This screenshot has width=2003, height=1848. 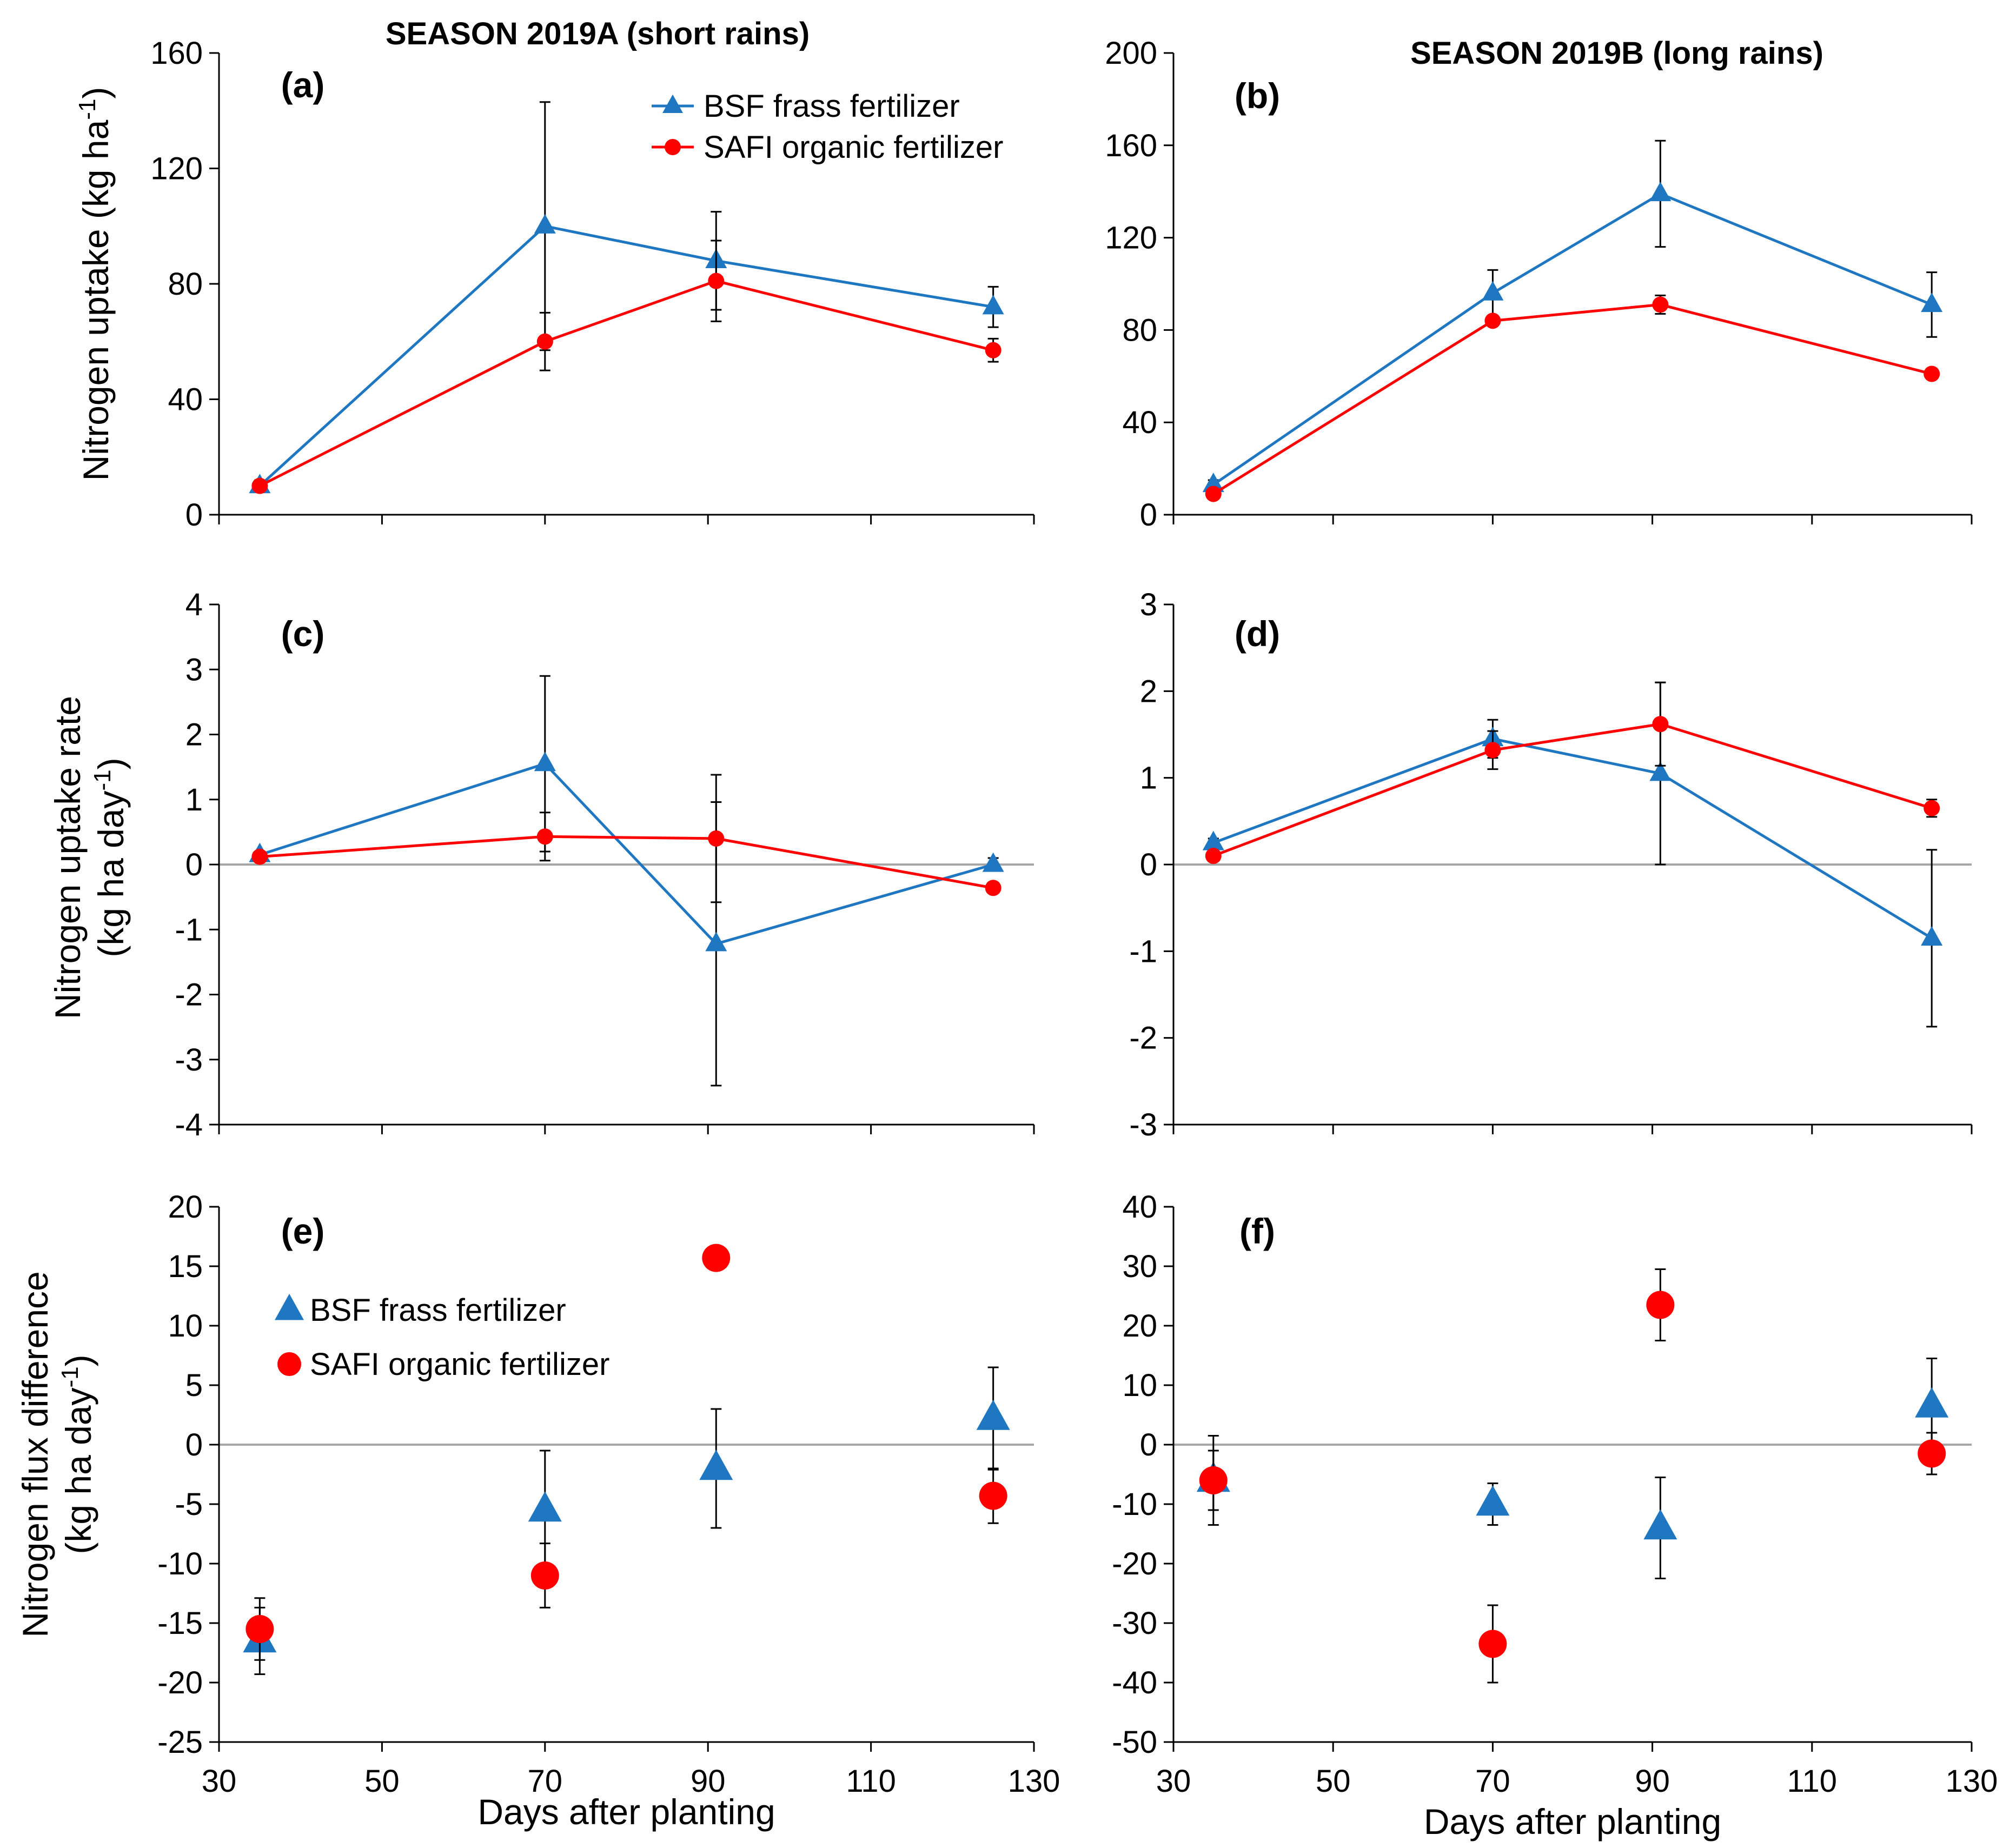 I want to click on y-tick-label: -25, so click(x=180, y=1743).